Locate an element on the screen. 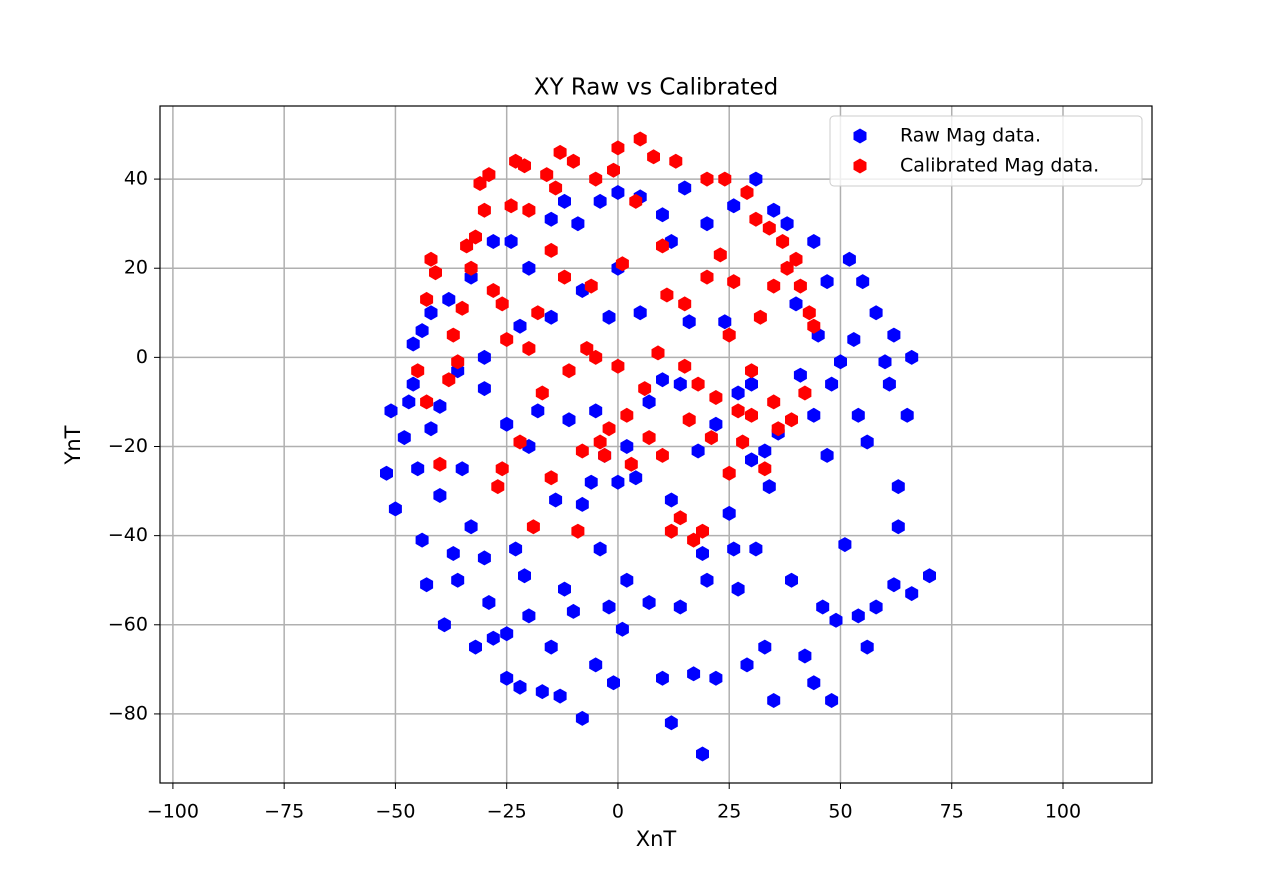  legend: Raw Mag data. Calibrated Mag data. is located at coordinates (986, 151).